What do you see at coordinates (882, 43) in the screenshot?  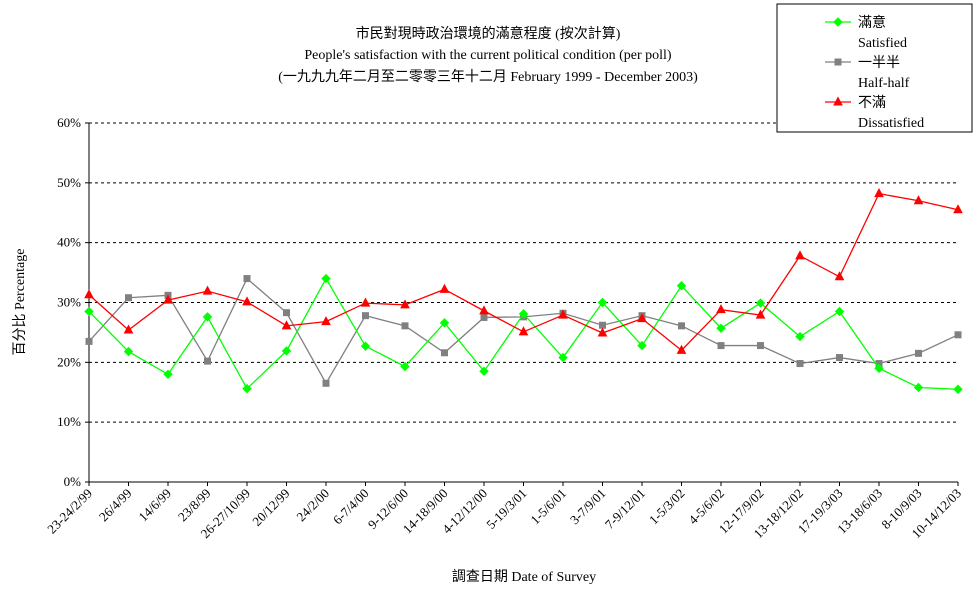 I see `legend-label-en: Satisfied` at bounding box center [882, 43].